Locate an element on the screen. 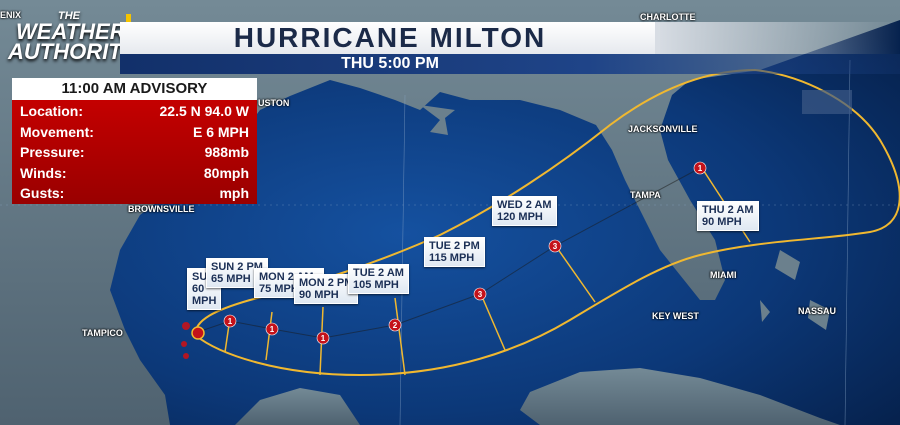  forecast-label: MON 2 PM 90 MPH is located at coordinates (326, 289).